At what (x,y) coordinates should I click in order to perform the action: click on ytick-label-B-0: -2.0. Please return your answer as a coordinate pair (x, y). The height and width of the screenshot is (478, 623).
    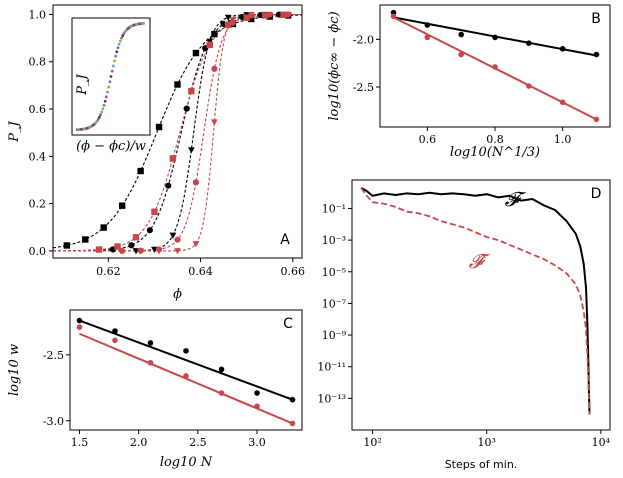
    Looking at the image, I should click on (363, 39).